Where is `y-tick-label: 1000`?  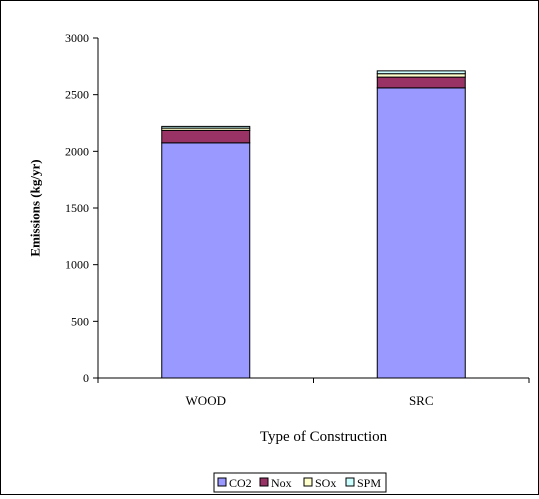
y-tick-label: 1000 is located at coordinates (77, 265).